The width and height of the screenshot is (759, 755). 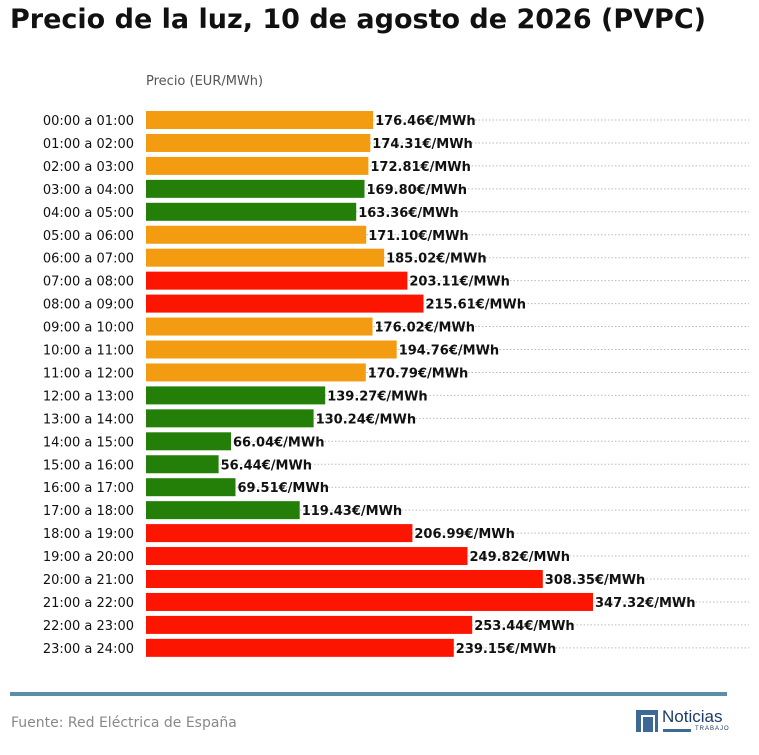 What do you see at coordinates (88, 328) in the screenshot?
I see `category-label: 09:00 a 10:00` at bounding box center [88, 328].